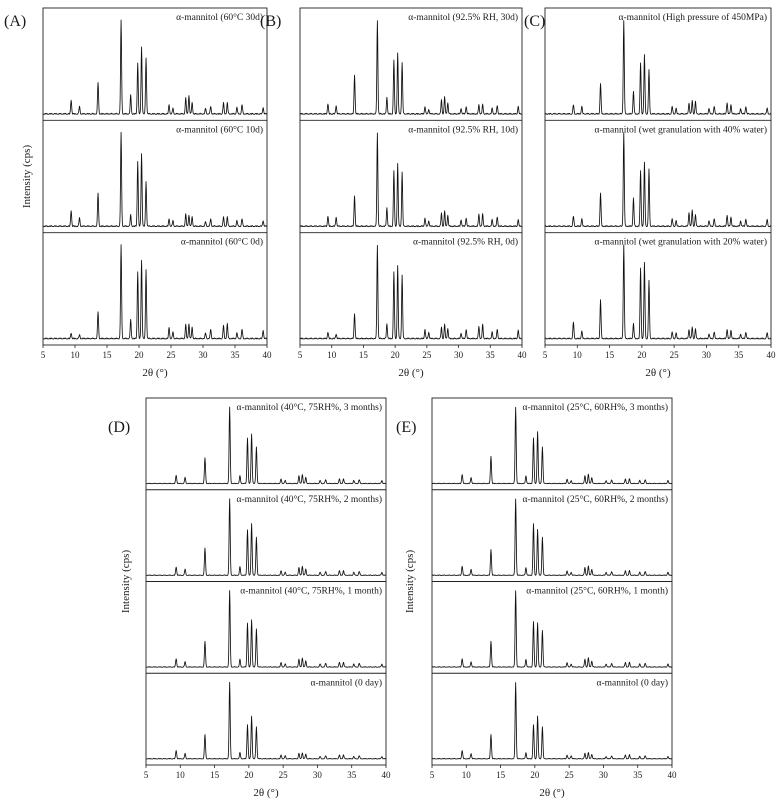 The image size is (780, 808). I want to click on series-label: α-mannitol (High pressure of 450MPa), so click(692, 17).